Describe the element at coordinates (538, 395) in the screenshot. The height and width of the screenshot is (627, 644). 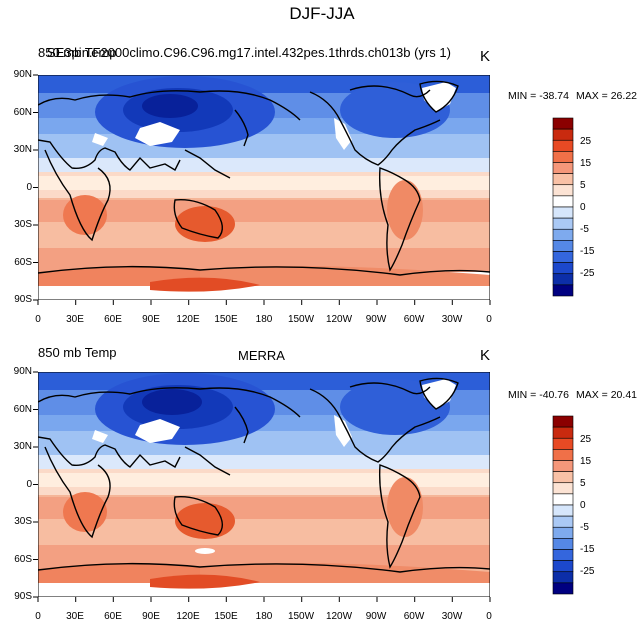
I see `panel-2-min: MIN = -40.76` at that location.